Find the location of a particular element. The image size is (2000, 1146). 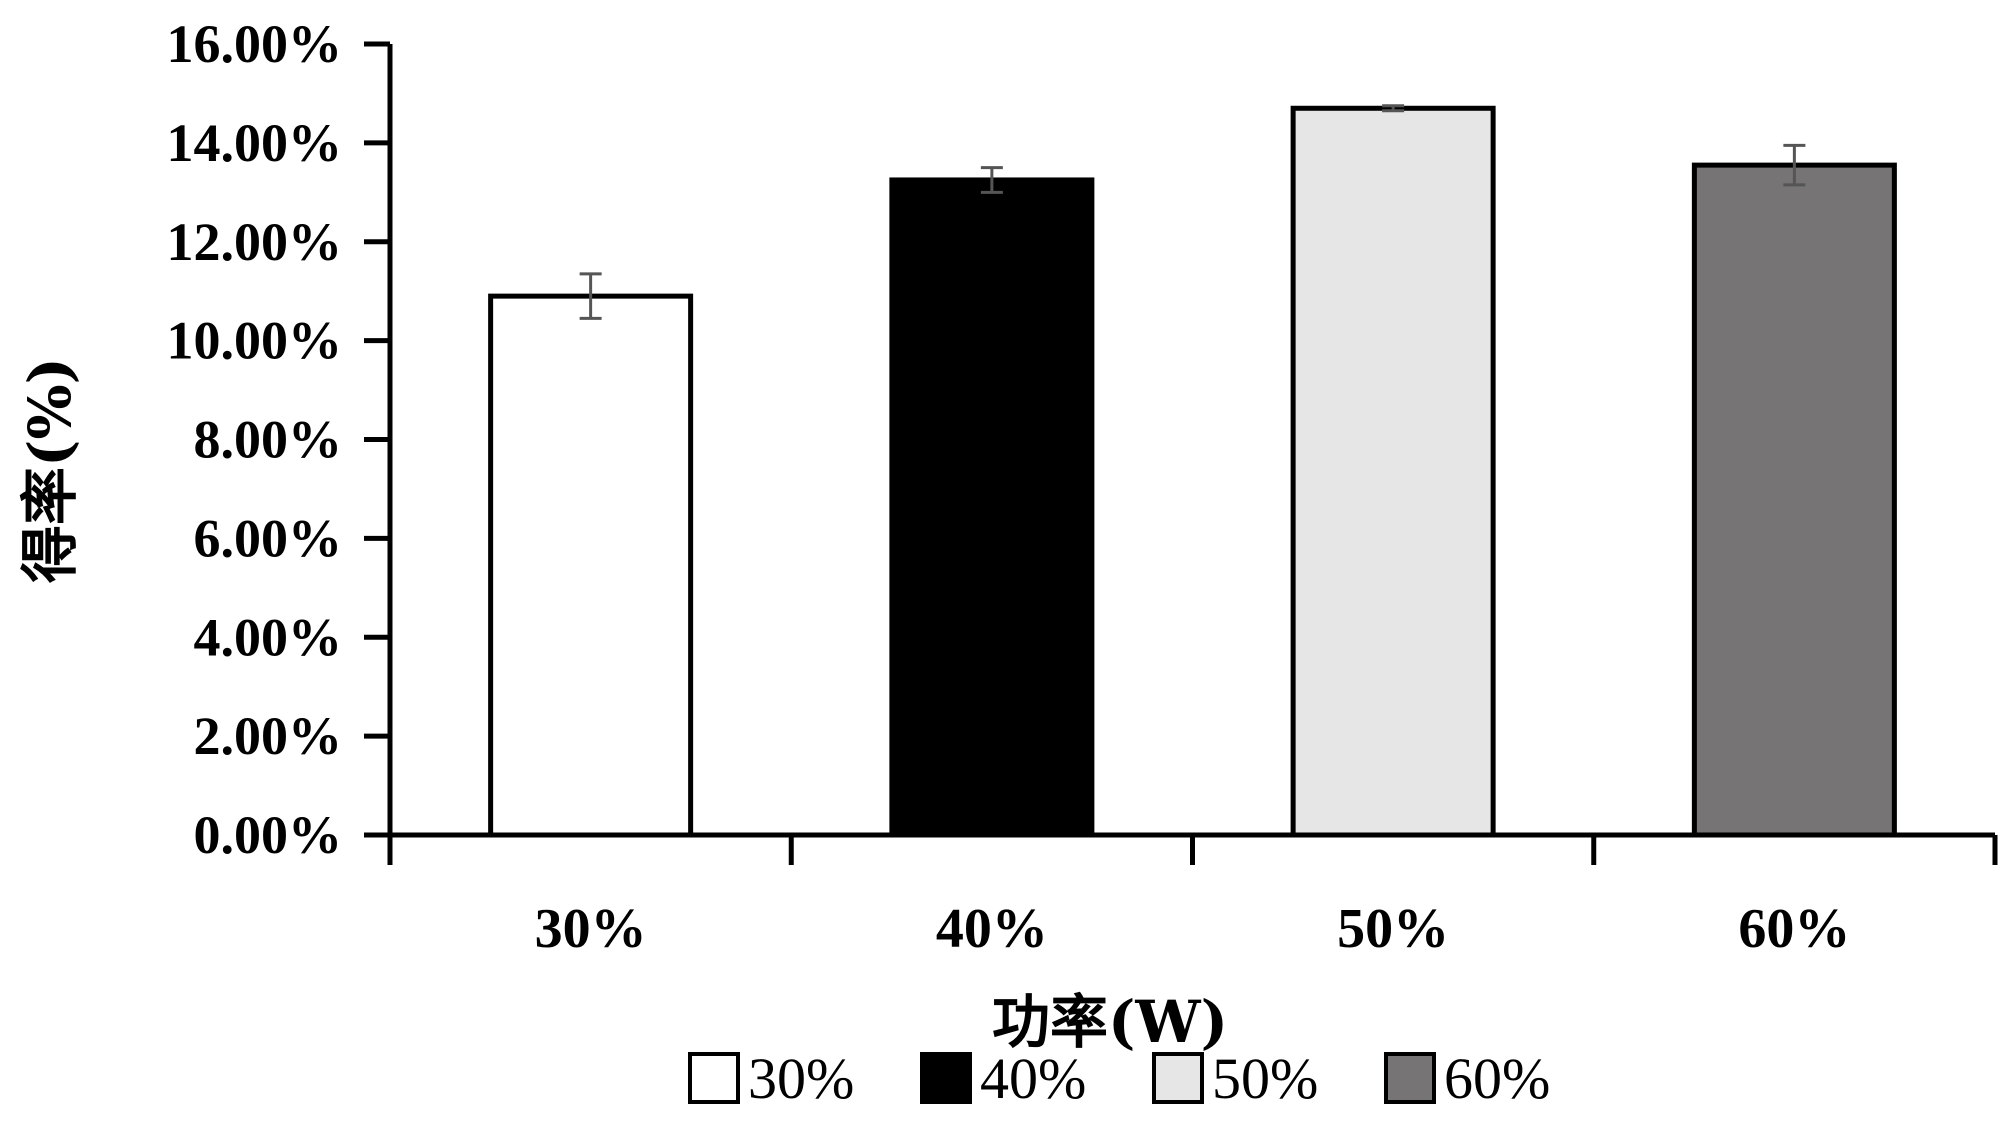

x-category-label: 60% is located at coordinates (1794, 929).